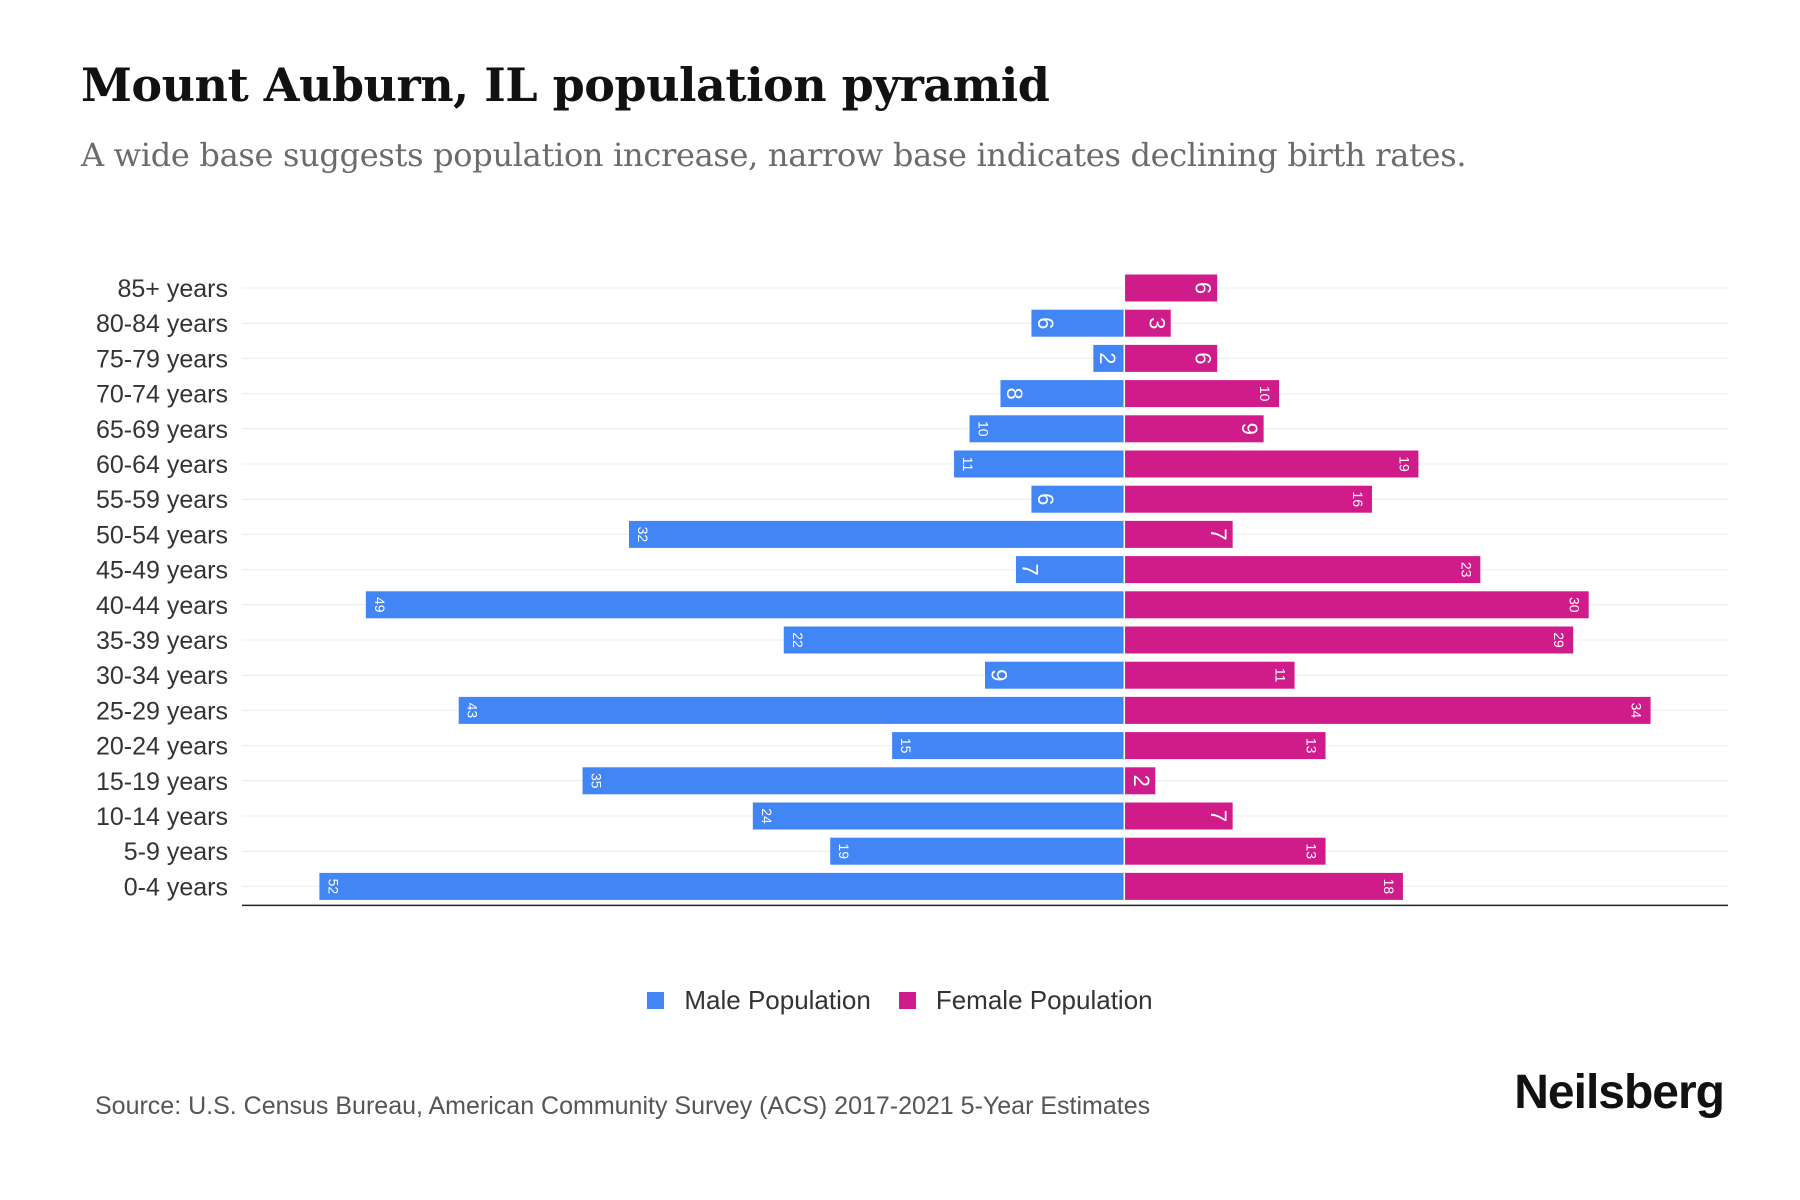  What do you see at coordinates (162, 782) in the screenshot?
I see `category-label: 15-19 years` at bounding box center [162, 782].